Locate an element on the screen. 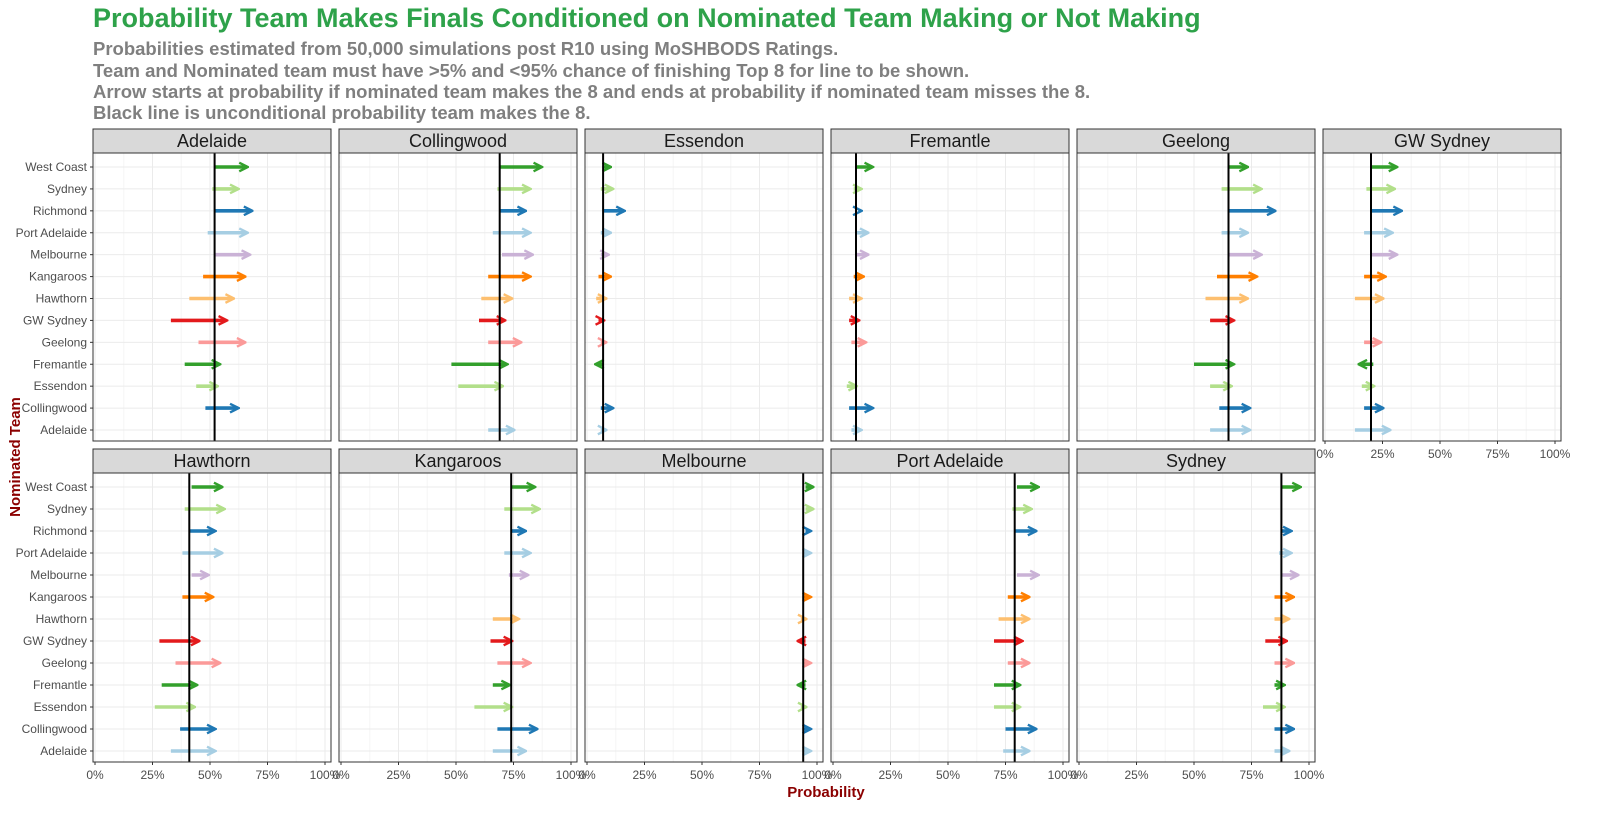  facet-strip-melbourne is located at coordinates (704, 461).